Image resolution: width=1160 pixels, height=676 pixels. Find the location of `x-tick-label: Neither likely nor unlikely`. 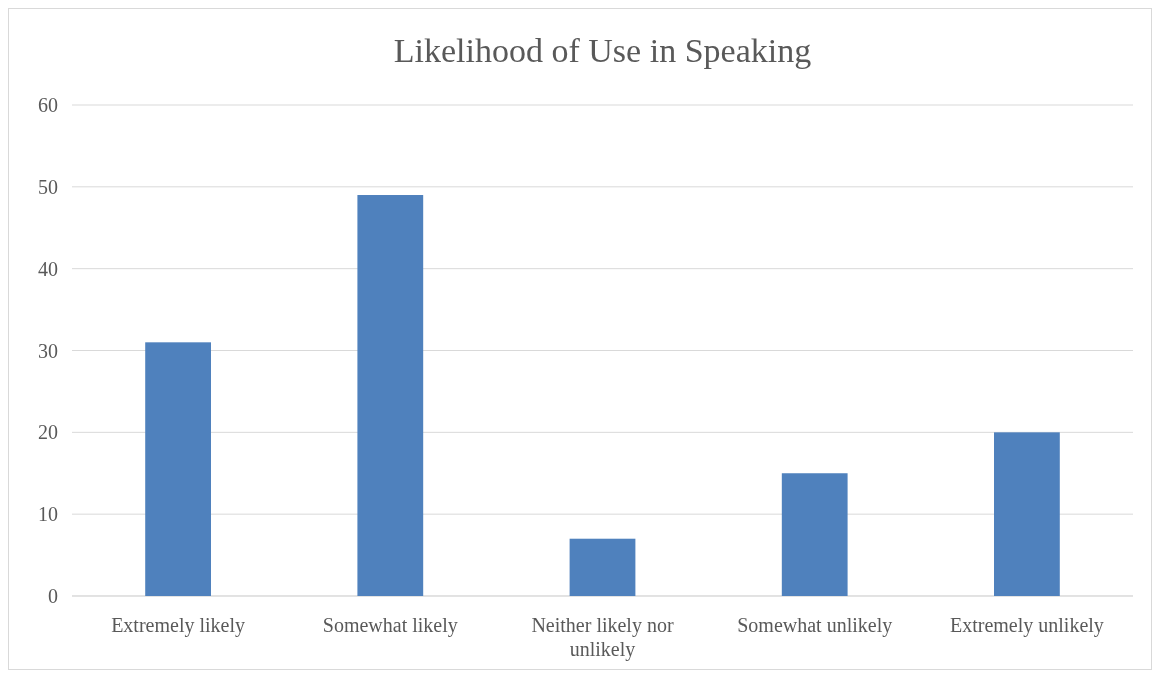

x-tick-label: Neither likely nor unlikely is located at coordinates (602, 637).